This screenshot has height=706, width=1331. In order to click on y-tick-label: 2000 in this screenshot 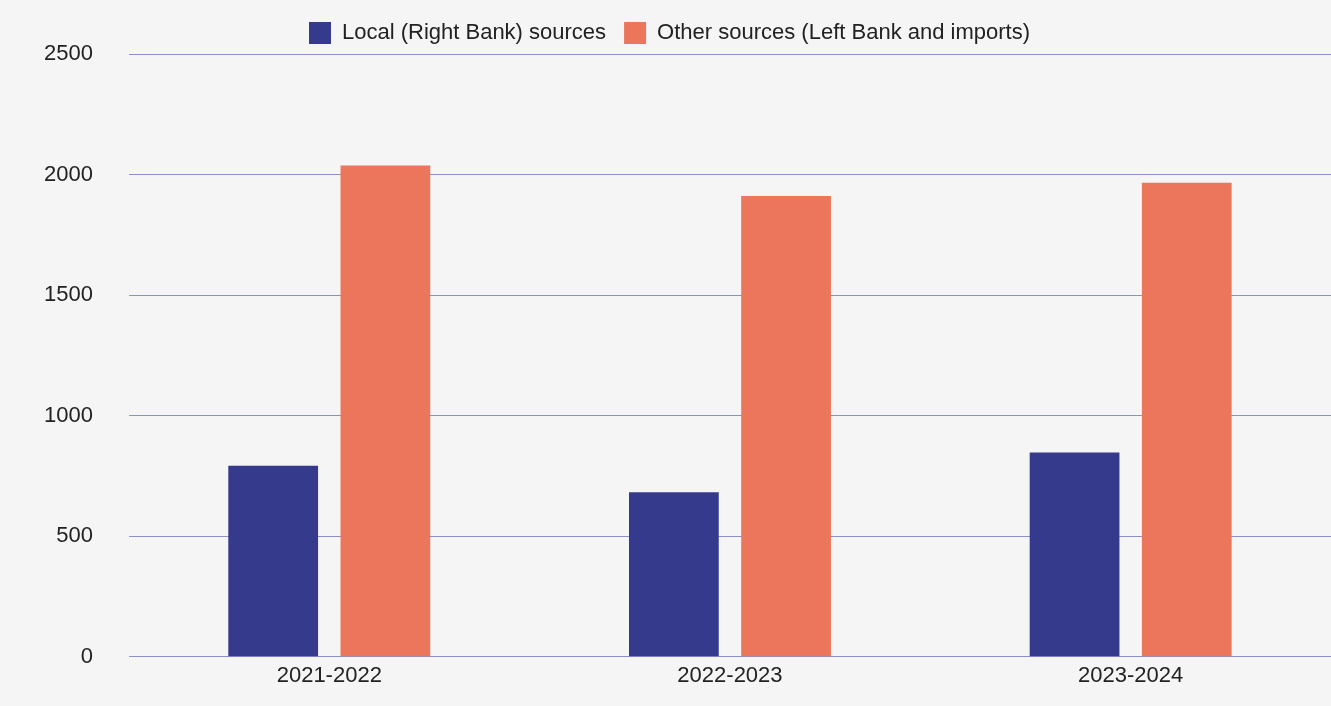, I will do `click(68, 173)`.